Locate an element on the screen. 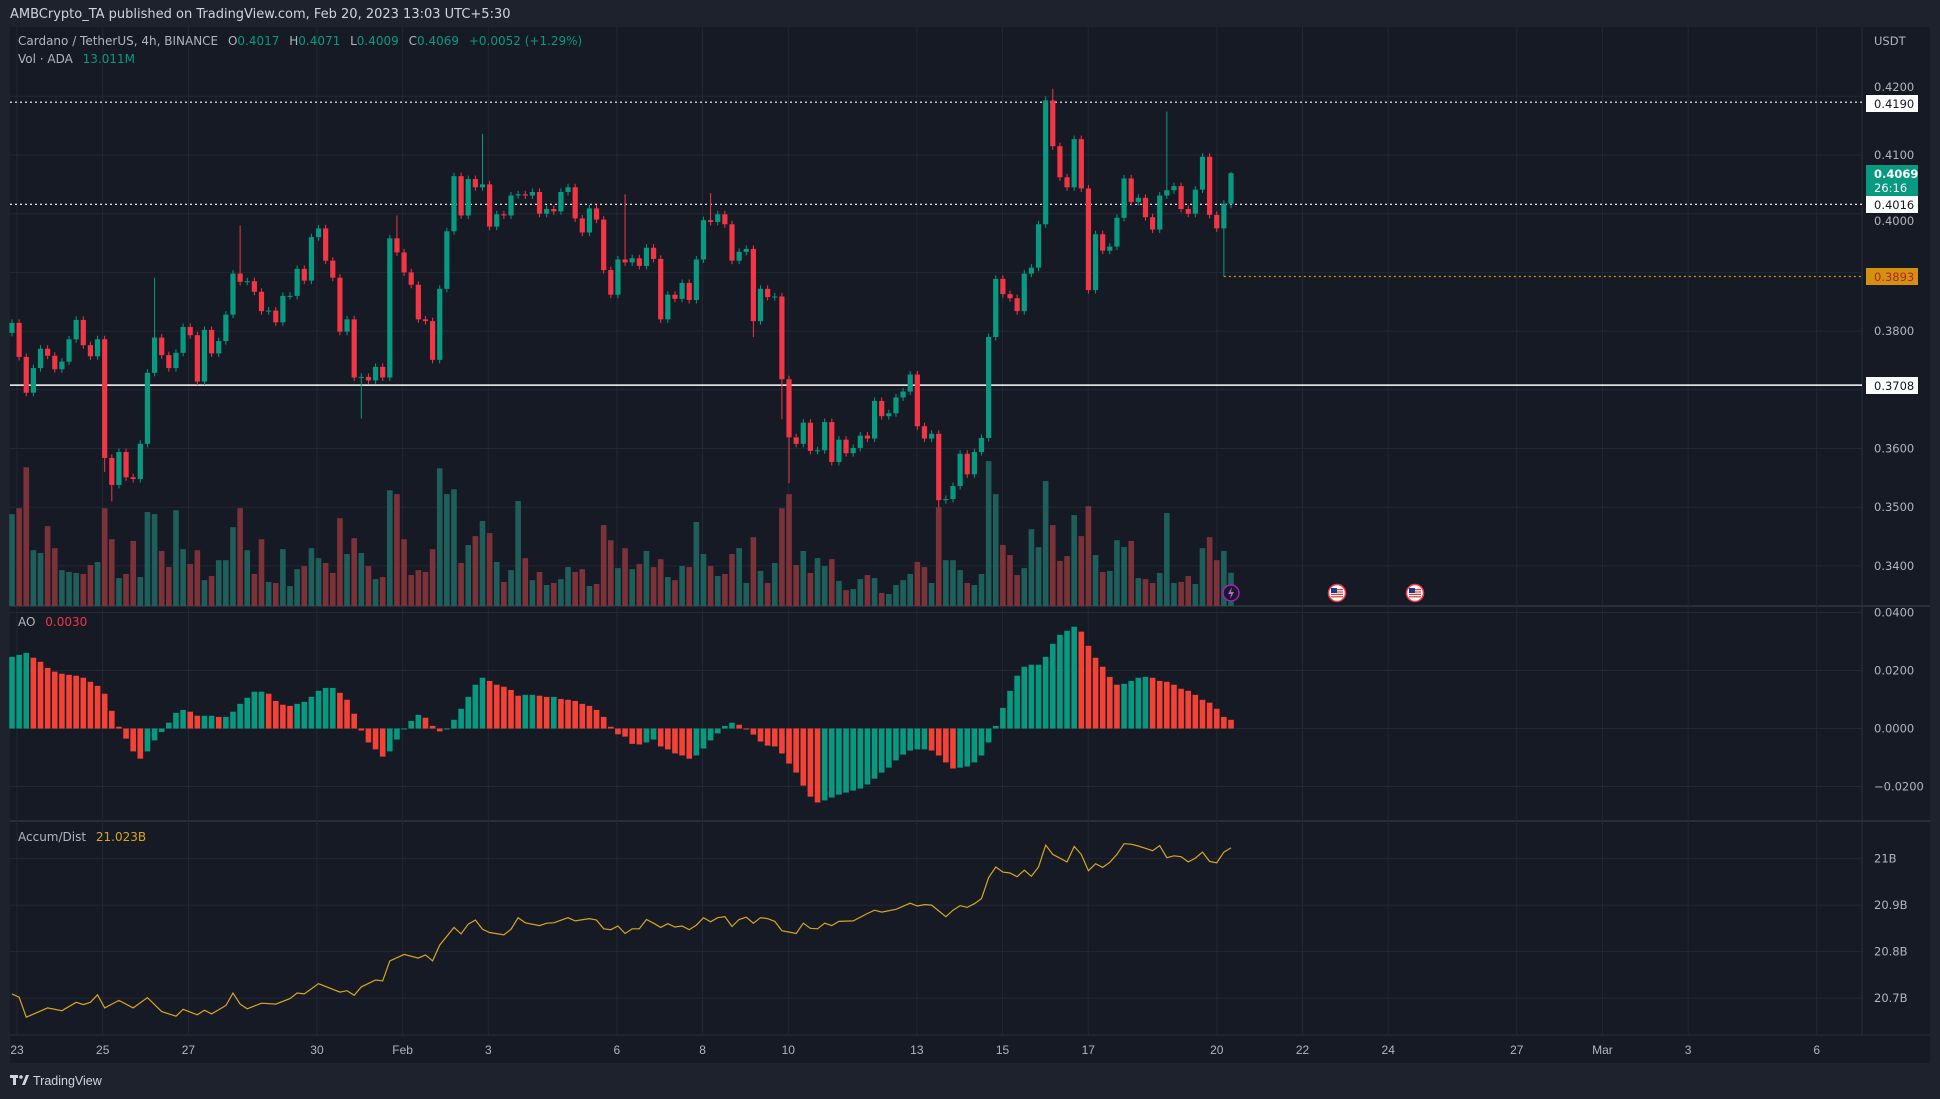 Image resolution: width=1940 pixels, height=1099 pixels. volume-legend: Vol · ADA 13.011M is located at coordinates (76, 59).